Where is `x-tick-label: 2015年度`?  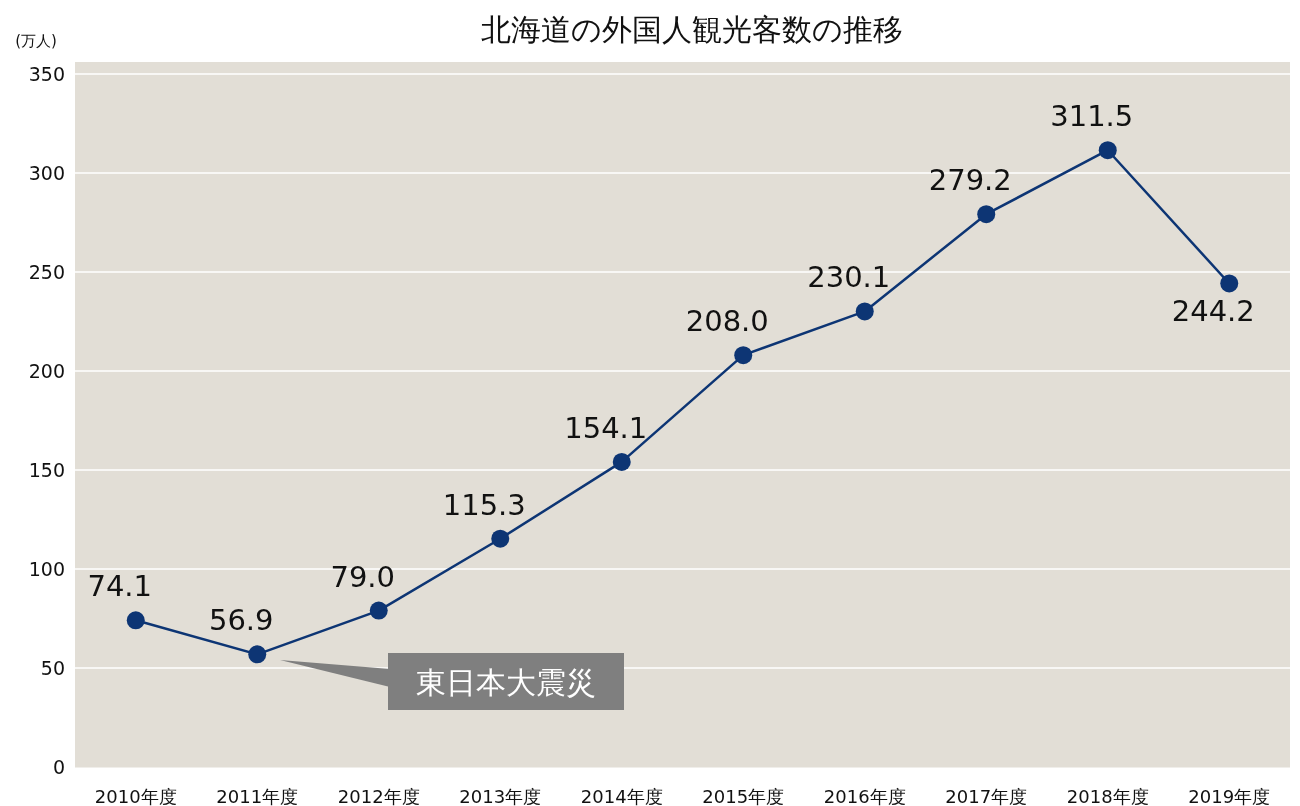 x-tick-label: 2015年度 is located at coordinates (743, 796).